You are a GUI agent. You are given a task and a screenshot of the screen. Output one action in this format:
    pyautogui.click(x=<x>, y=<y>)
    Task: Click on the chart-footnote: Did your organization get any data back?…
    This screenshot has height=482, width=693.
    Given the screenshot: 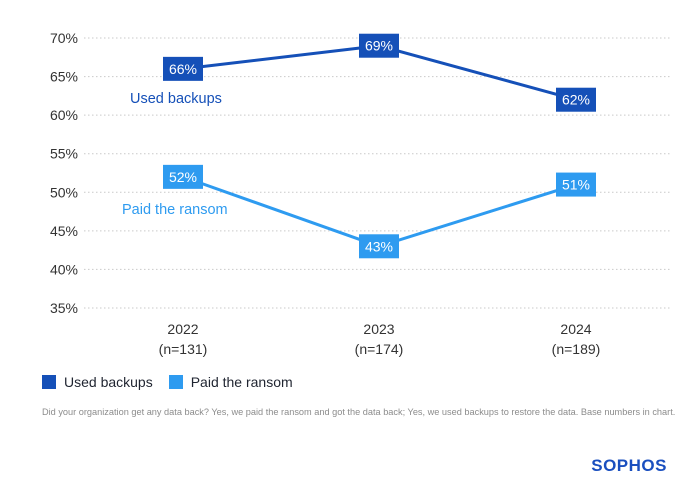 What is the action you would take?
    pyautogui.click(x=359, y=412)
    